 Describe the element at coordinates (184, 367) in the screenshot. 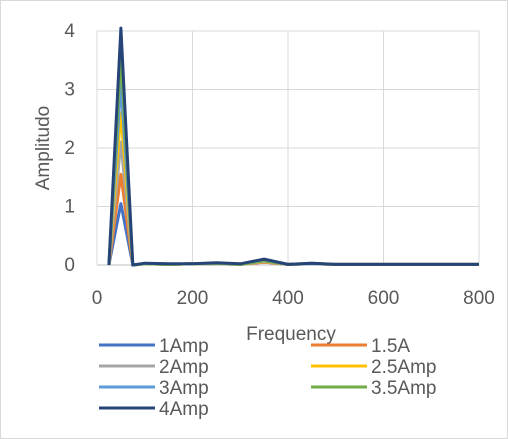

I see `legend-label-2amp: 2Amp` at that location.